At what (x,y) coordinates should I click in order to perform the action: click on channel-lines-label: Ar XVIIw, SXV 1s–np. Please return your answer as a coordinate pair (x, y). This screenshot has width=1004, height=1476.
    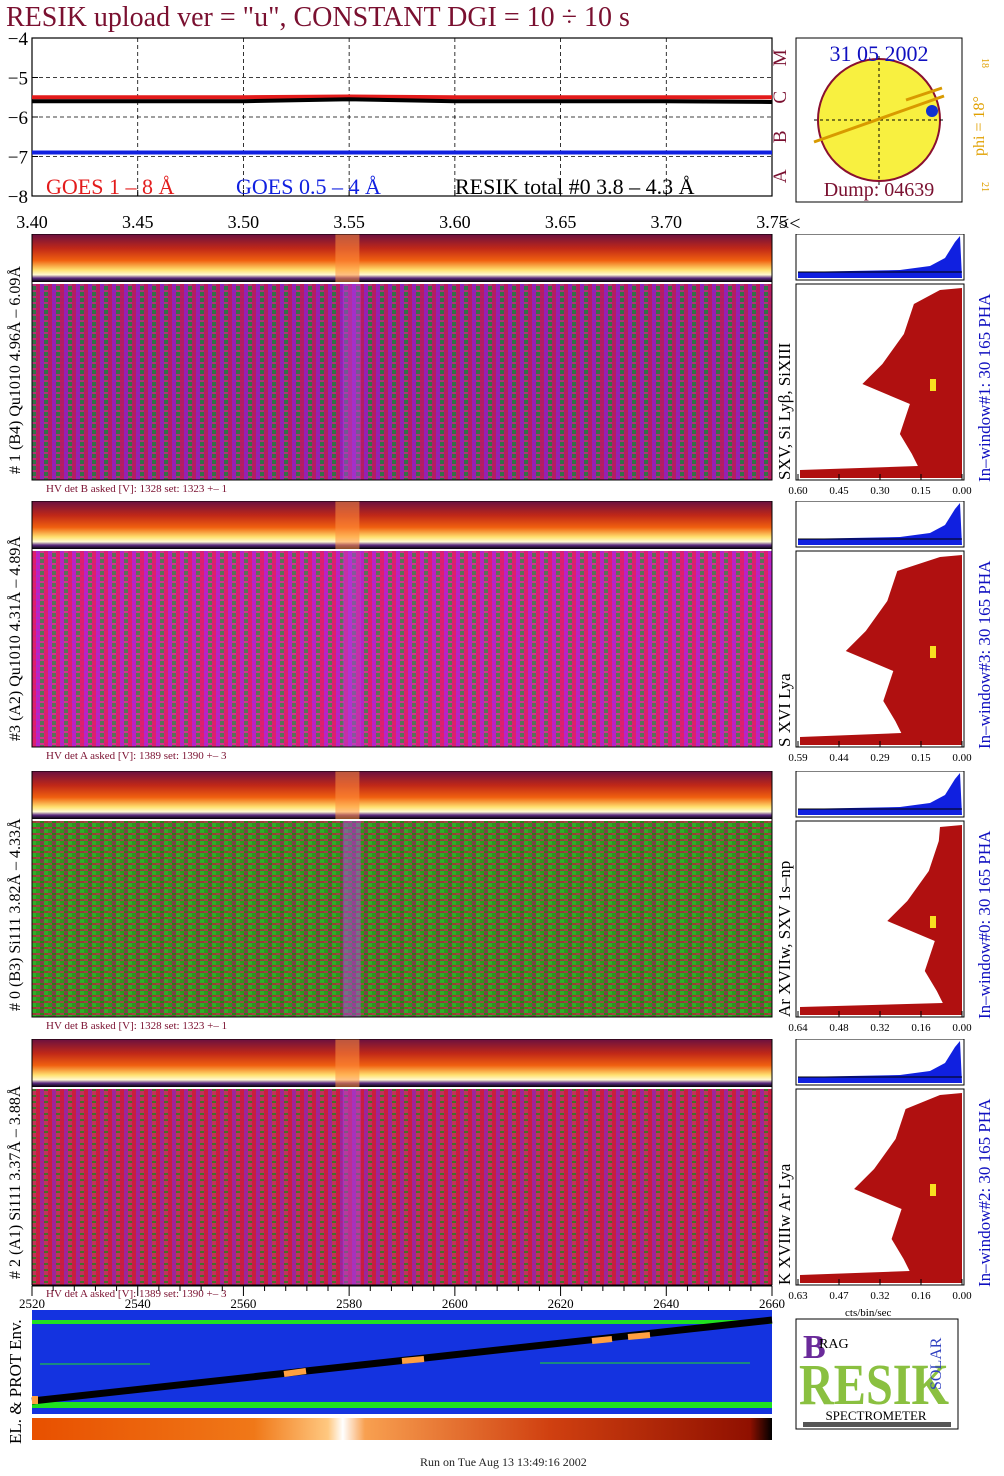
    Looking at the image, I should click on (784, 939).